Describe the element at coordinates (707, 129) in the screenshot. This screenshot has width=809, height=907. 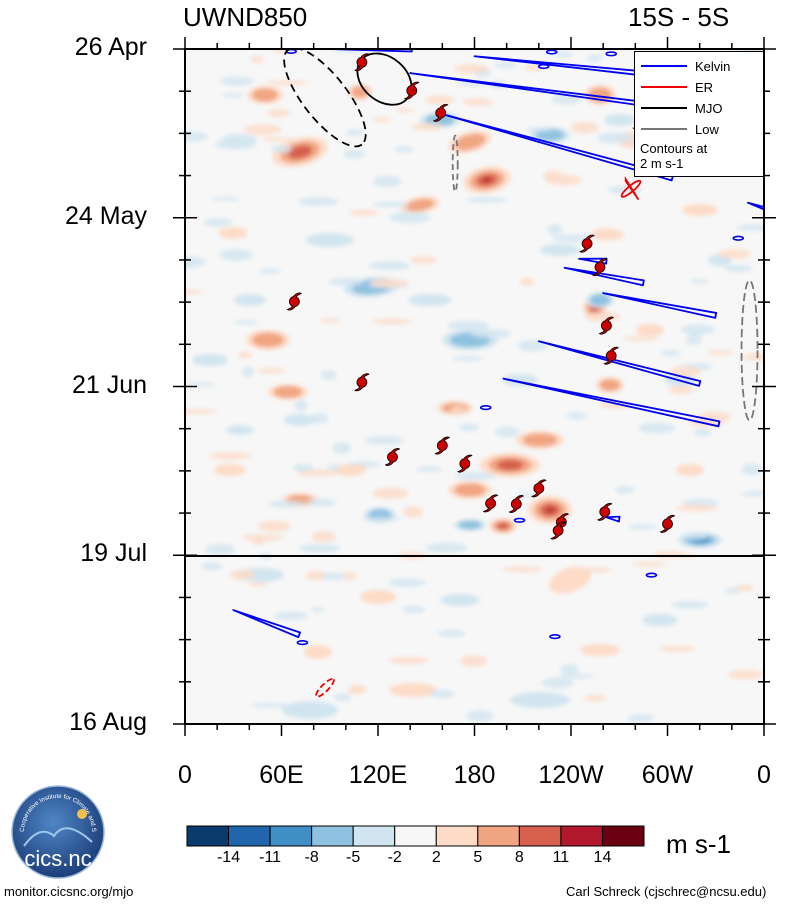
I see `legend-low-label: Low` at that location.